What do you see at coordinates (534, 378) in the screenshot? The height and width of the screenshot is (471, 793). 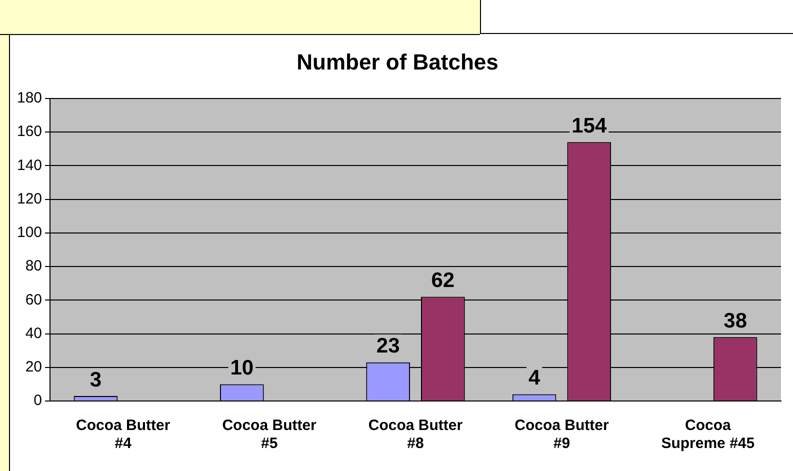 I see `data-label: 4` at bounding box center [534, 378].